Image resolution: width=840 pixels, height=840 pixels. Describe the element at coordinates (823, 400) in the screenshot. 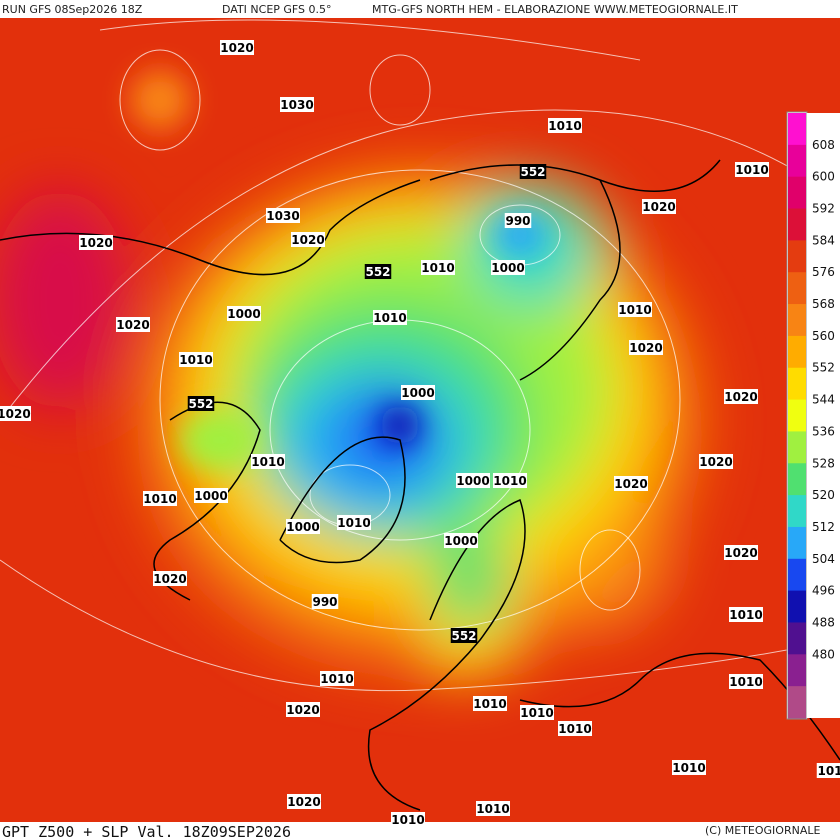

I see `colorbar-label: 544` at that location.